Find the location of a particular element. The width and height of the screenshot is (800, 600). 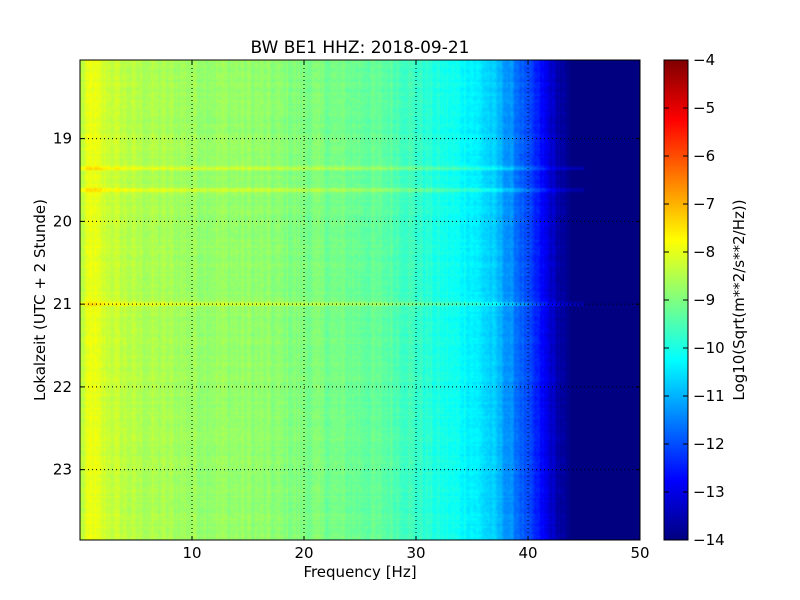

colorbar-tick-label: −10 is located at coordinates (709, 348).